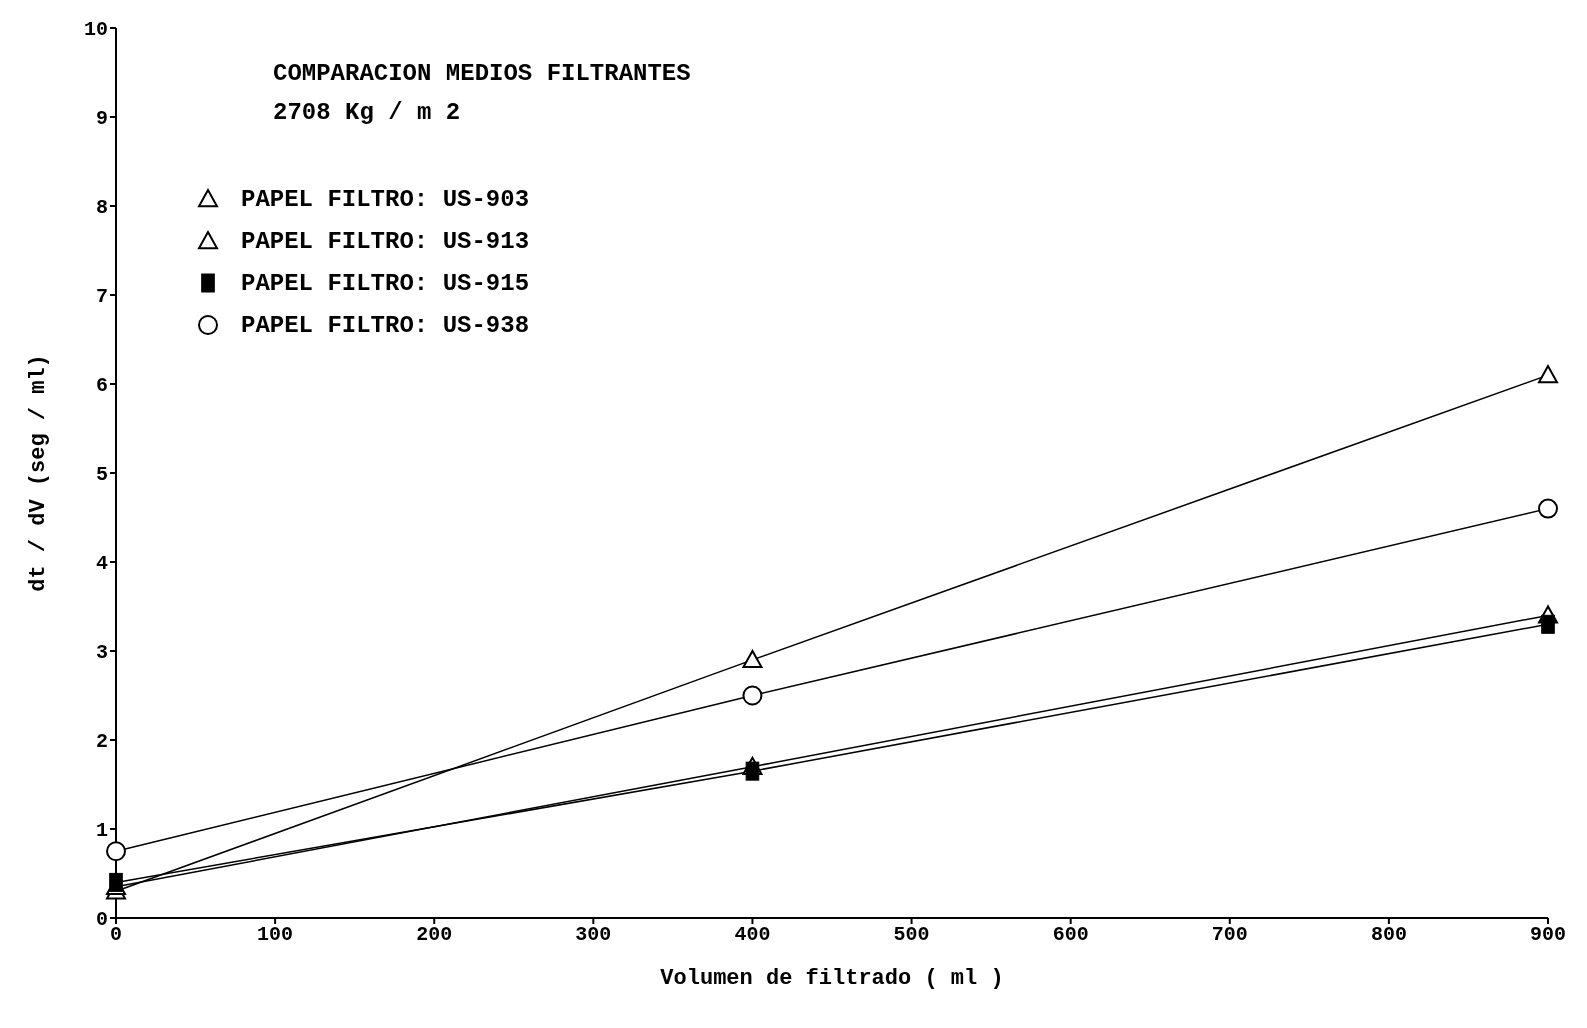  Describe the element at coordinates (1229, 935) in the screenshot. I see `x-tick-label: 700` at that location.